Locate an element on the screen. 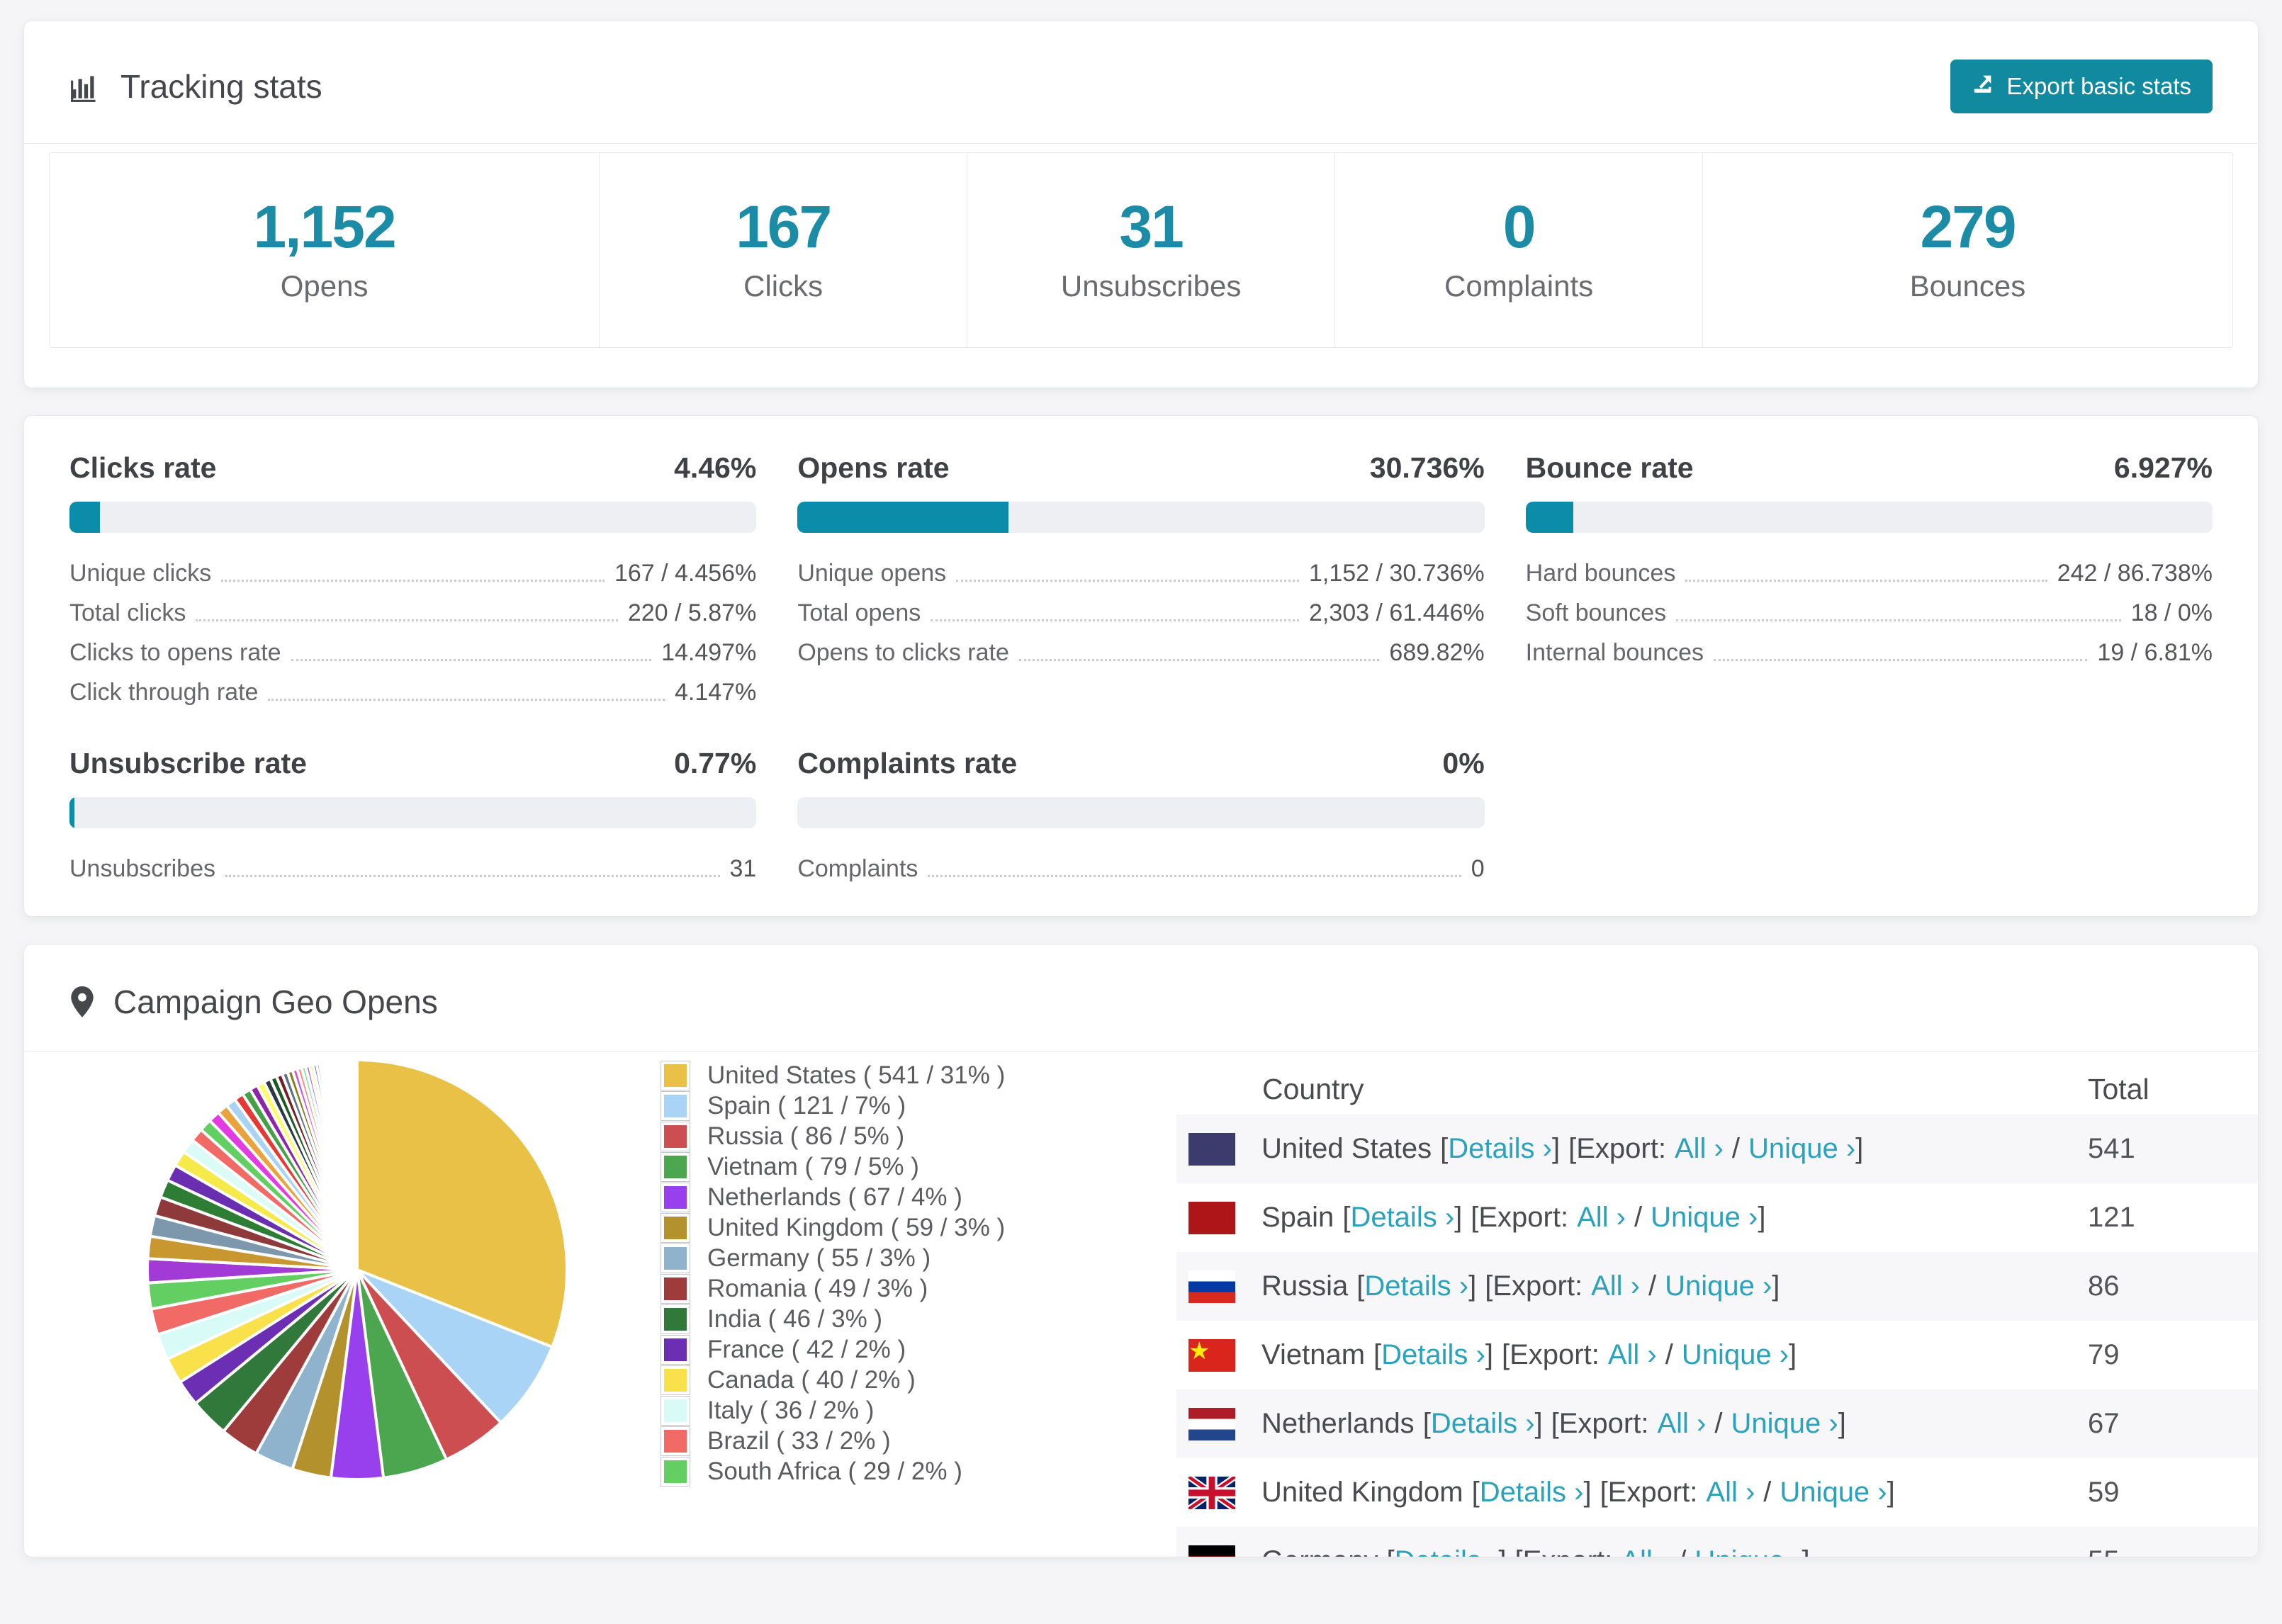 The image size is (2282, 1624). total-value: 67 is located at coordinates (2104, 1424).